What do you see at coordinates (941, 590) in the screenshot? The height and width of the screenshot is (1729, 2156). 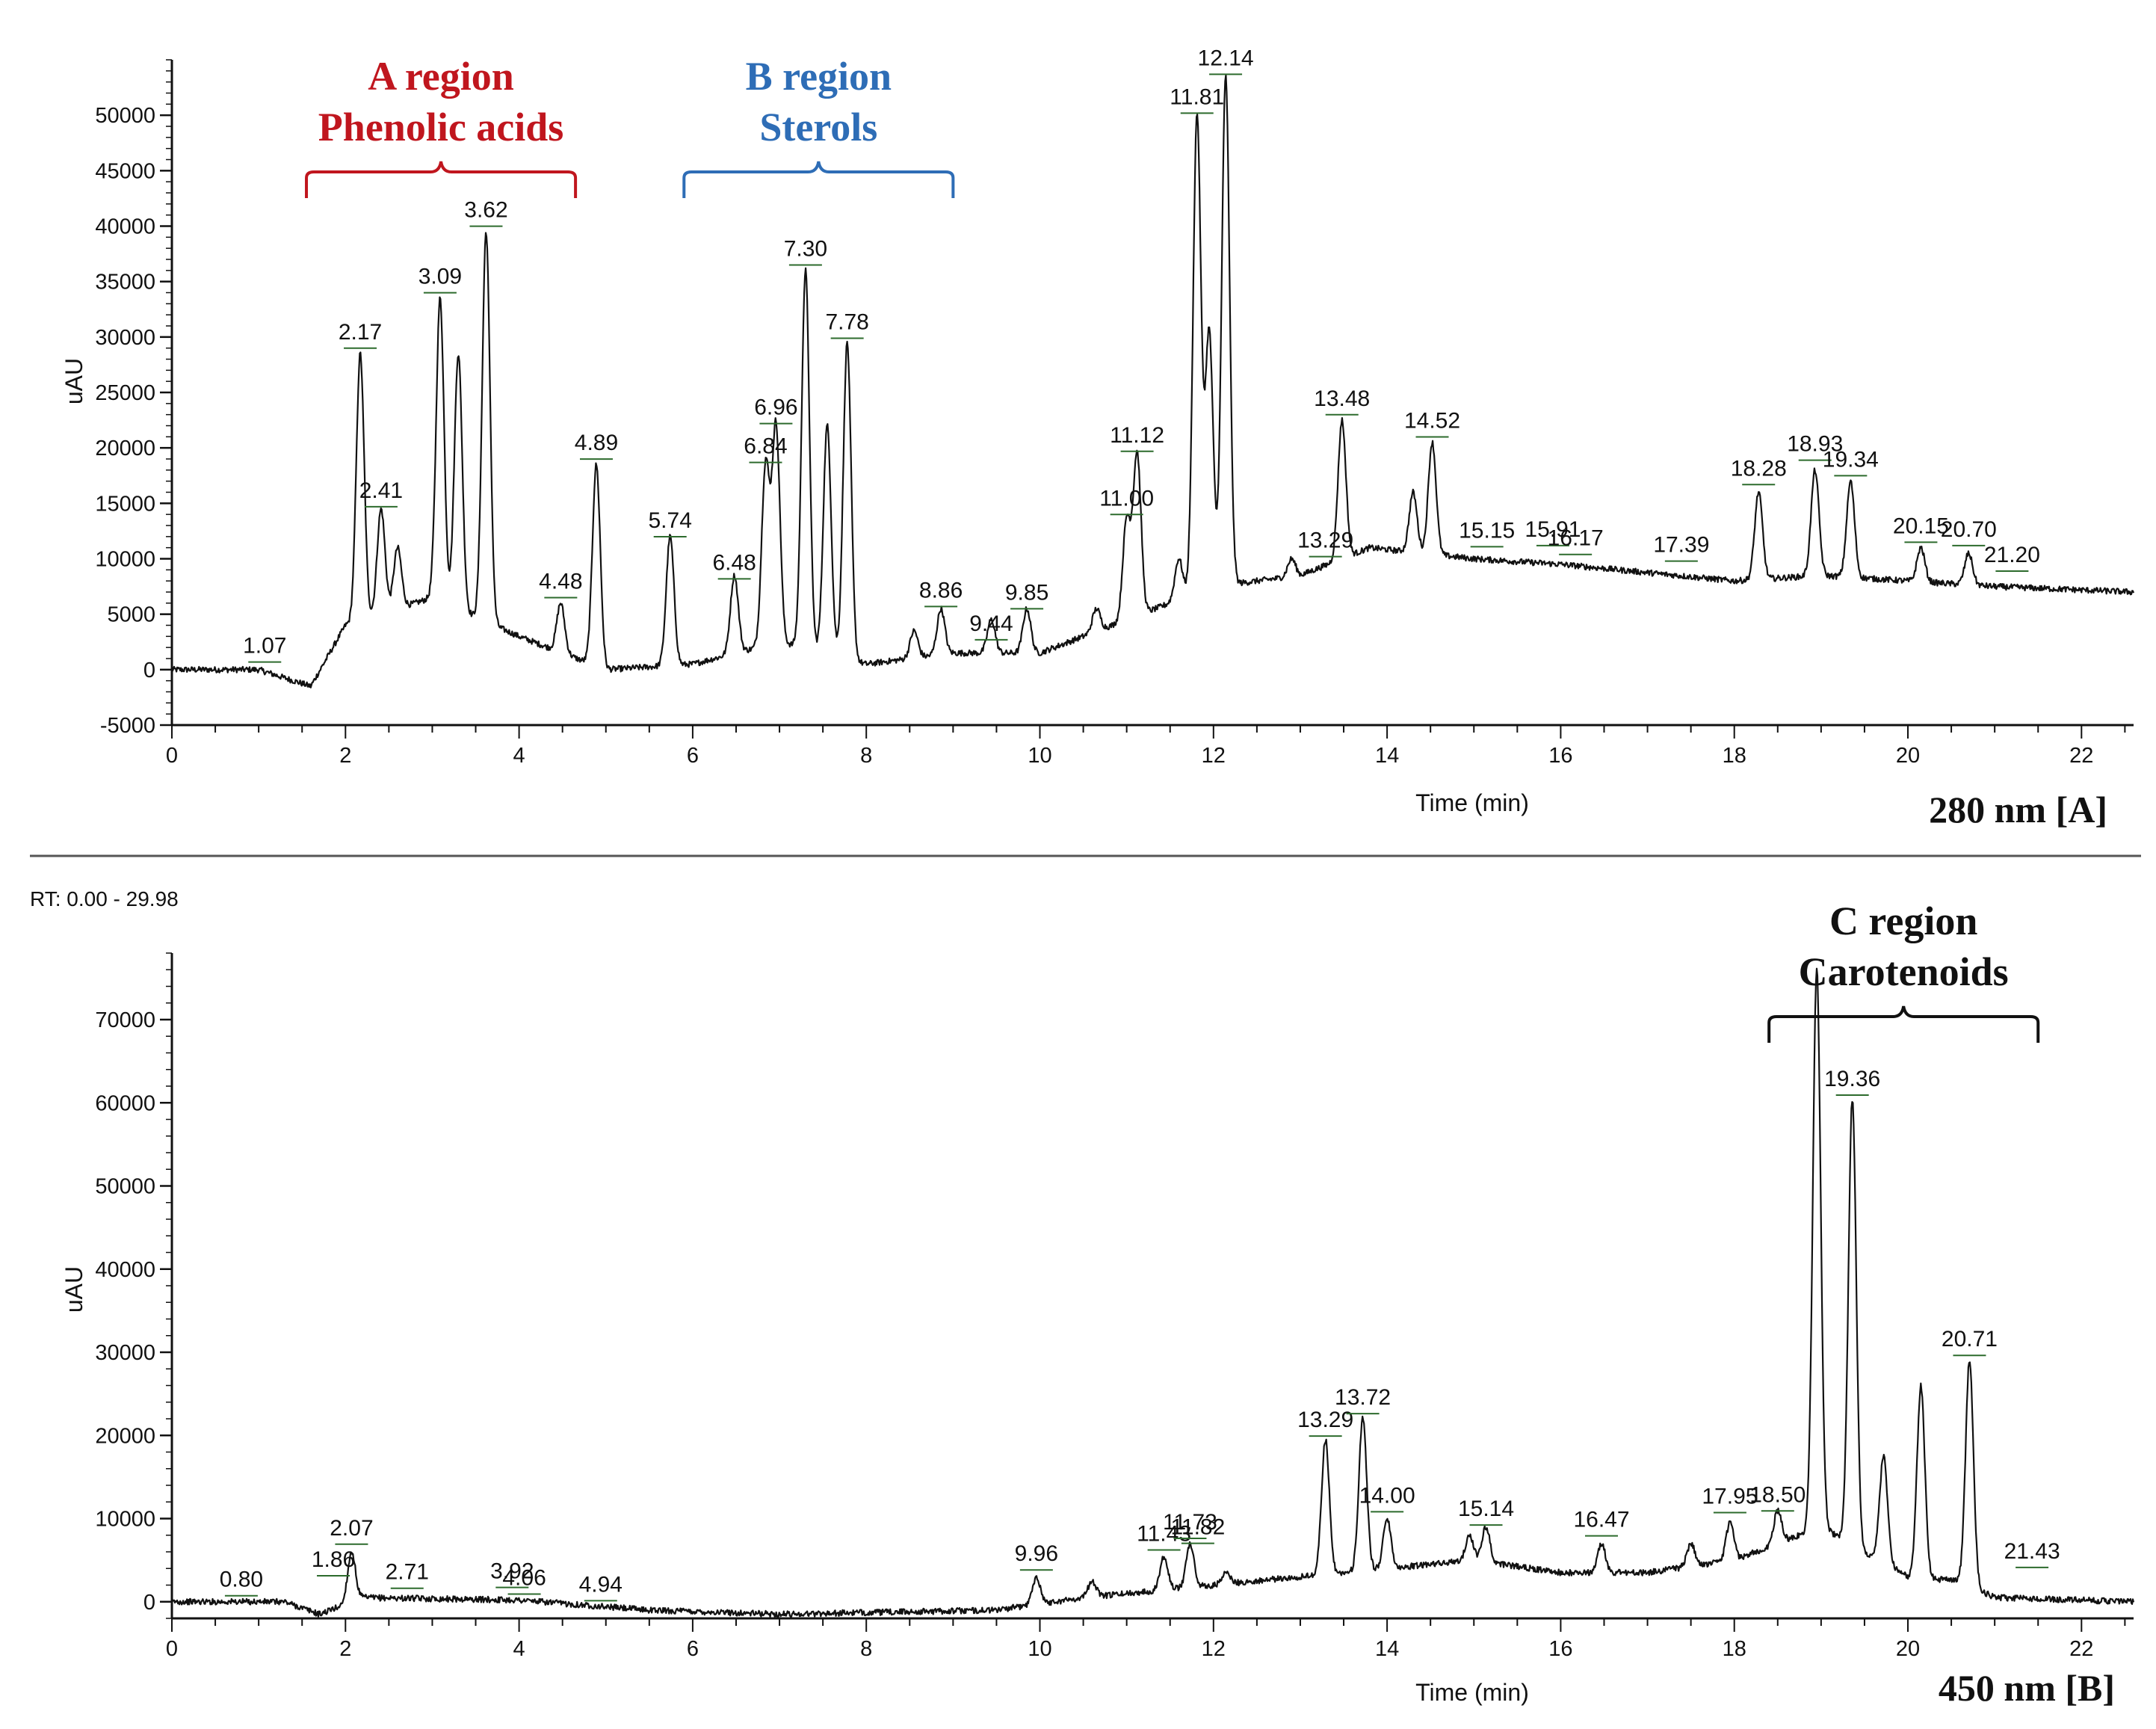 I see `panel-a-peak-label: 8.86` at bounding box center [941, 590].